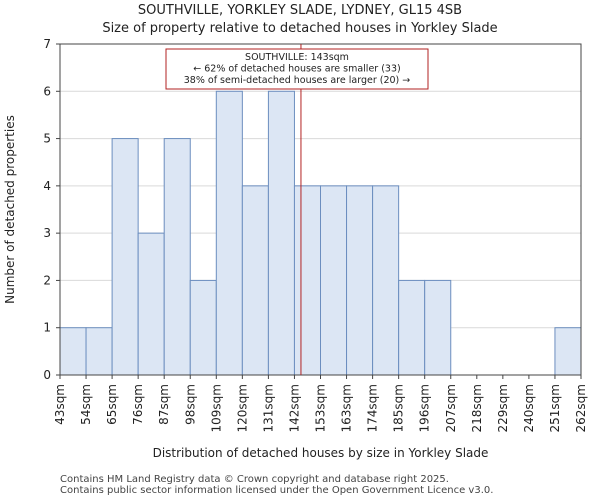 The width and height of the screenshot is (600, 500). What do you see at coordinates (138, 404) in the screenshot?
I see `x-tick-label: 76sqm` at bounding box center [138, 404].